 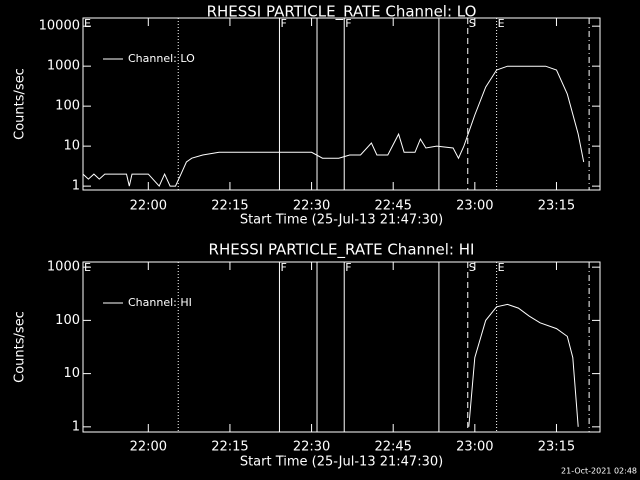 What do you see at coordinates (161, 58) in the screenshot?
I see `legend-label: Channel: LO` at bounding box center [161, 58].